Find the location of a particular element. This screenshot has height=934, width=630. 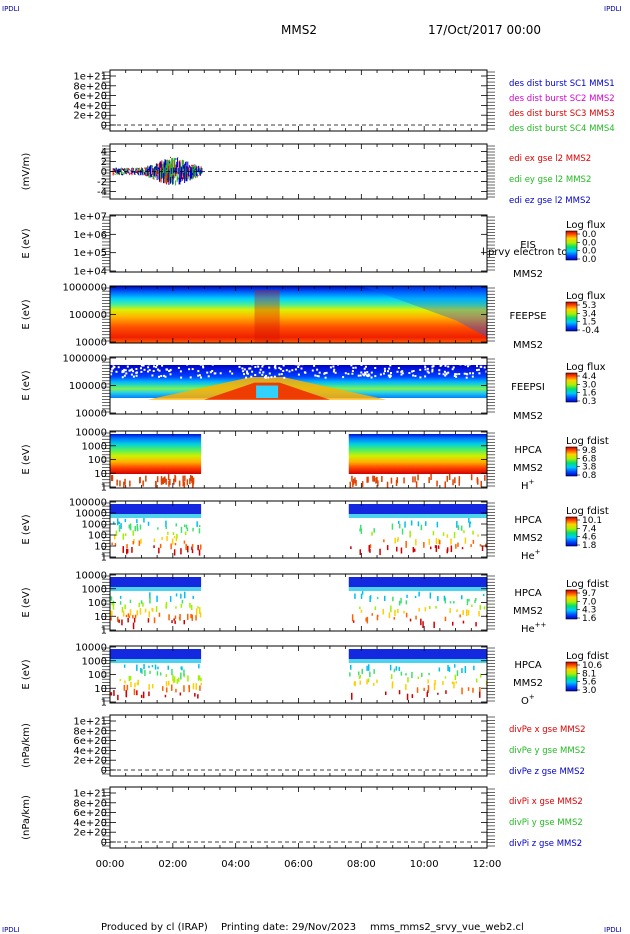

species-charge: + is located at coordinates (538, 552).